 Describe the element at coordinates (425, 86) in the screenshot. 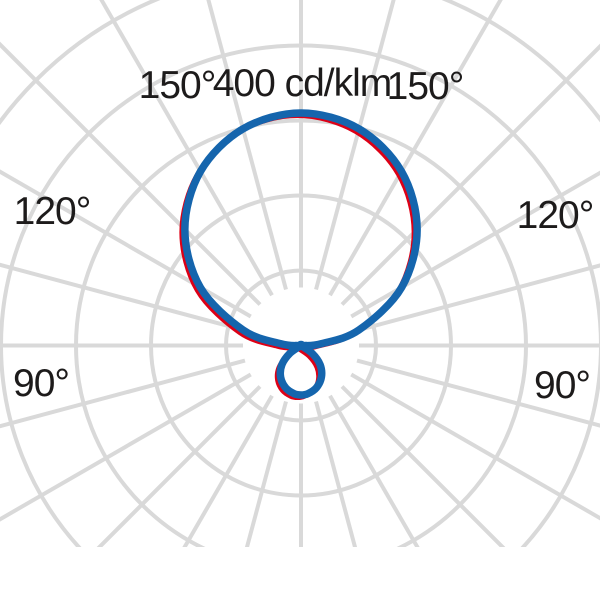

I see `angle-label-150-right: 150°` at that location.